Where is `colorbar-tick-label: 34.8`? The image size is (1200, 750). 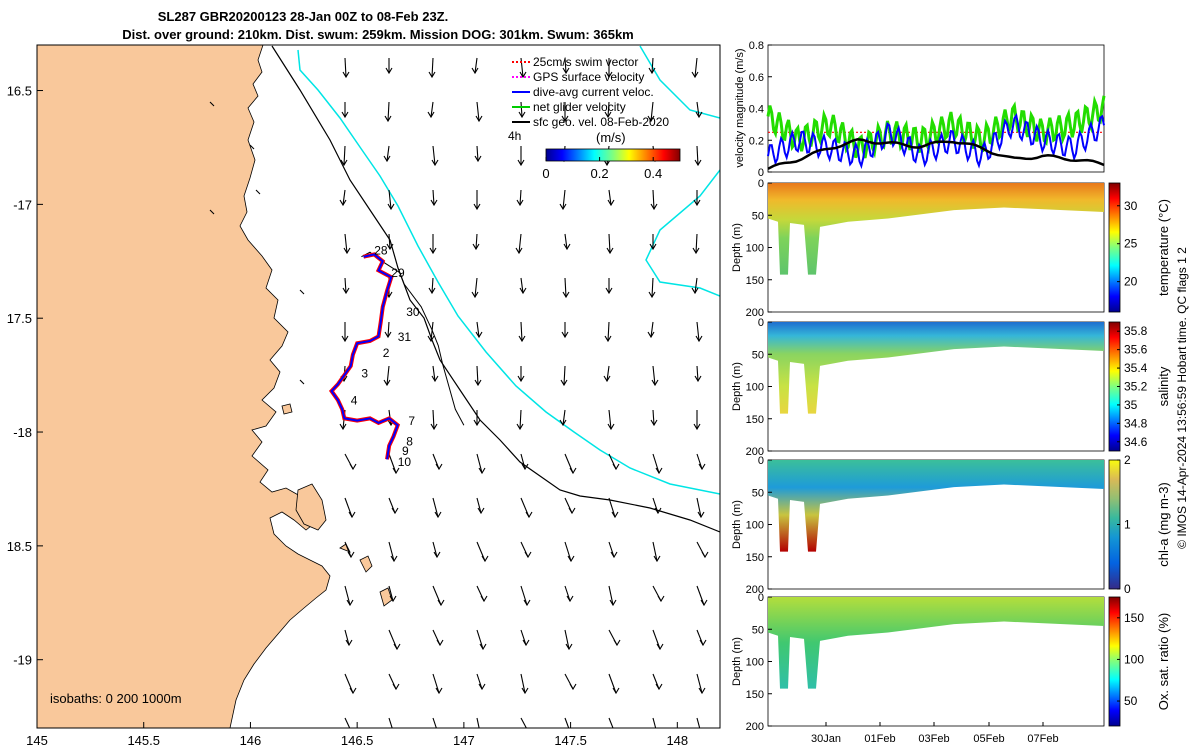 colorbar-tick-label: 34.8 is located at coordinates (1136, 423).